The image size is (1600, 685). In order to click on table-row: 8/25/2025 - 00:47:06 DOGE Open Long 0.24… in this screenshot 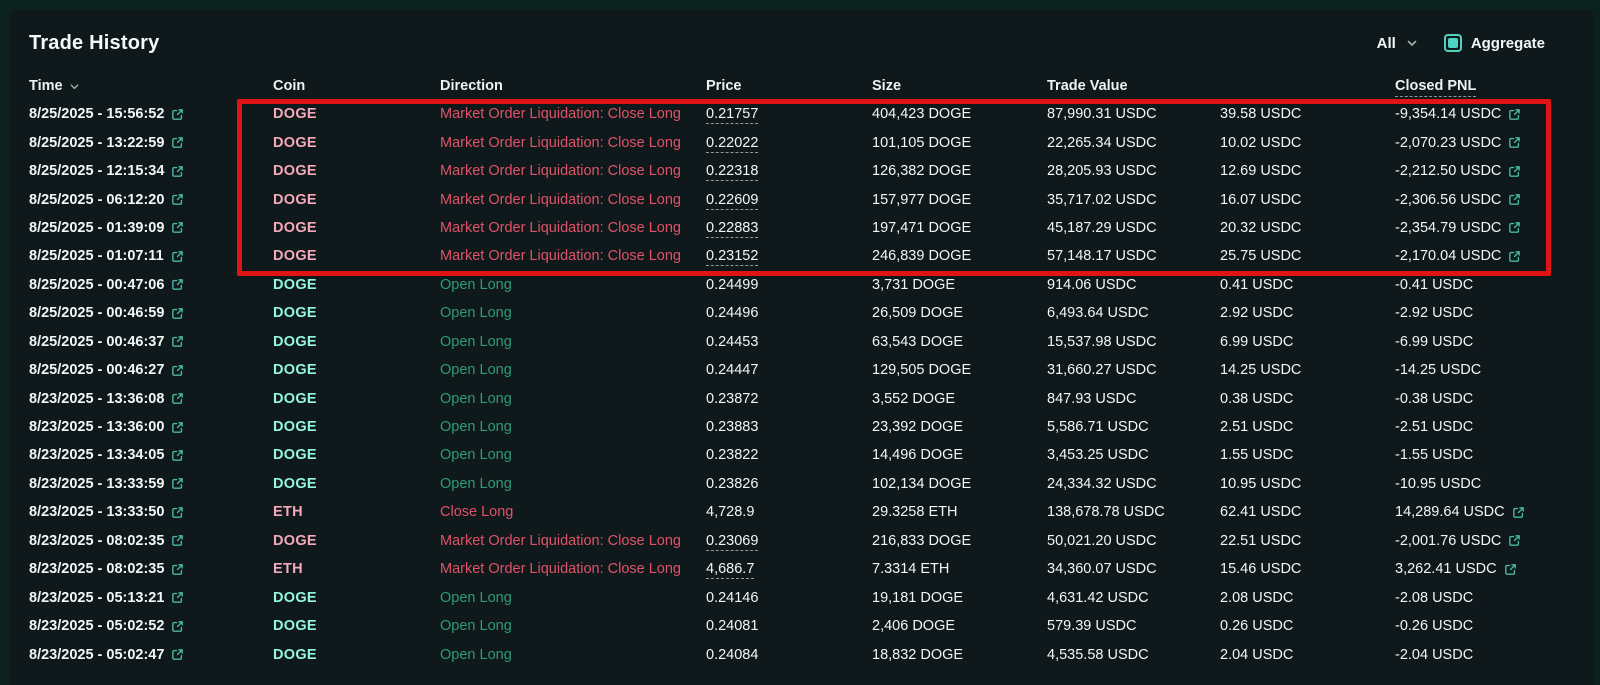, I will do `click(799, 285)`.